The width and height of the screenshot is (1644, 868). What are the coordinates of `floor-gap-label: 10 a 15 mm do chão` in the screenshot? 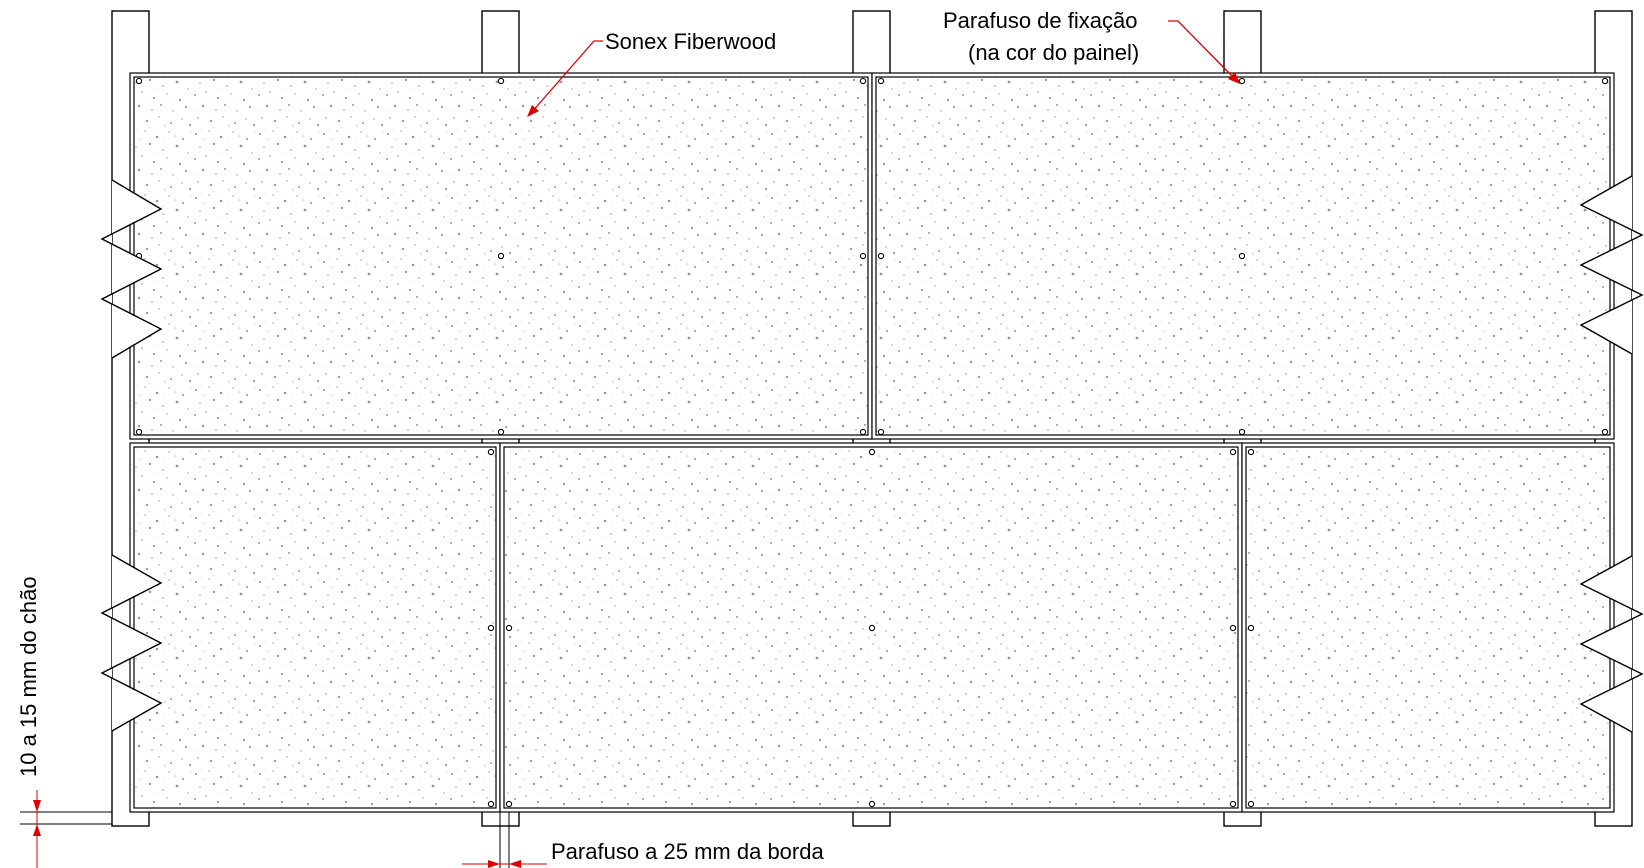 It's located at (28, 676).